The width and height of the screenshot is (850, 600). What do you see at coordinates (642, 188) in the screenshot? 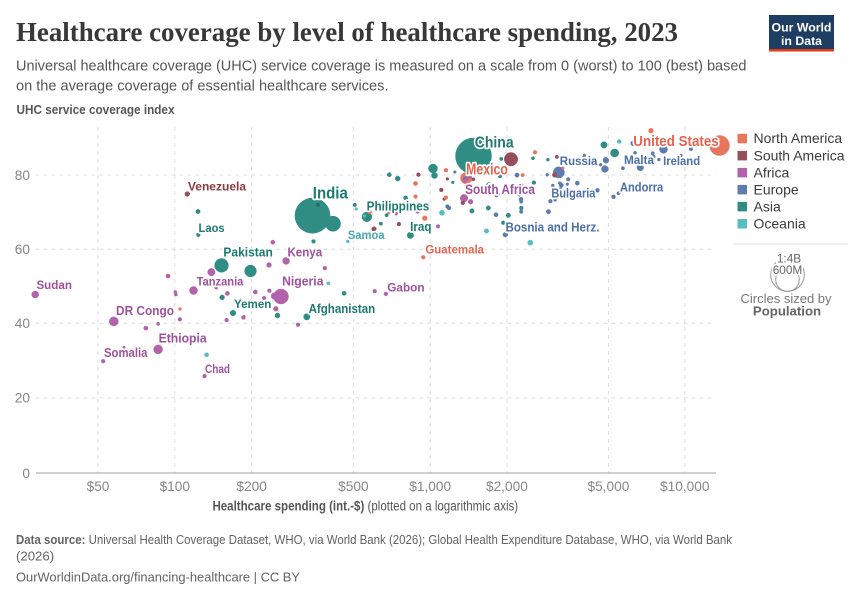
I see `svg-text: Andorra` at bounding box center [642, 188].